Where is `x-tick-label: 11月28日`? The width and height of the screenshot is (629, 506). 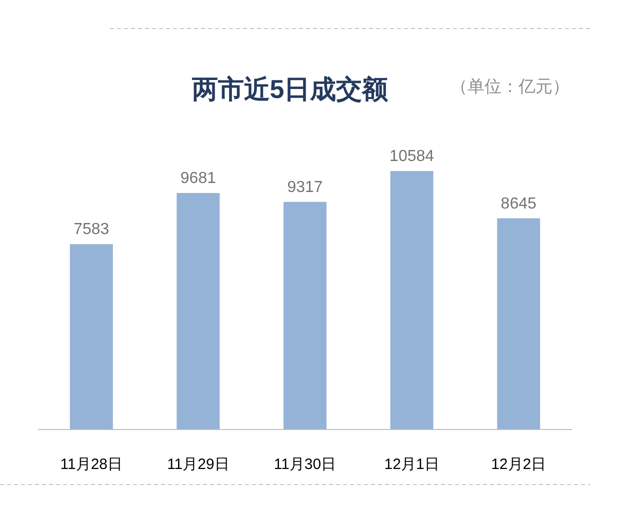
x-tick-label: 11月28日 is located at coordinates (91, 464).